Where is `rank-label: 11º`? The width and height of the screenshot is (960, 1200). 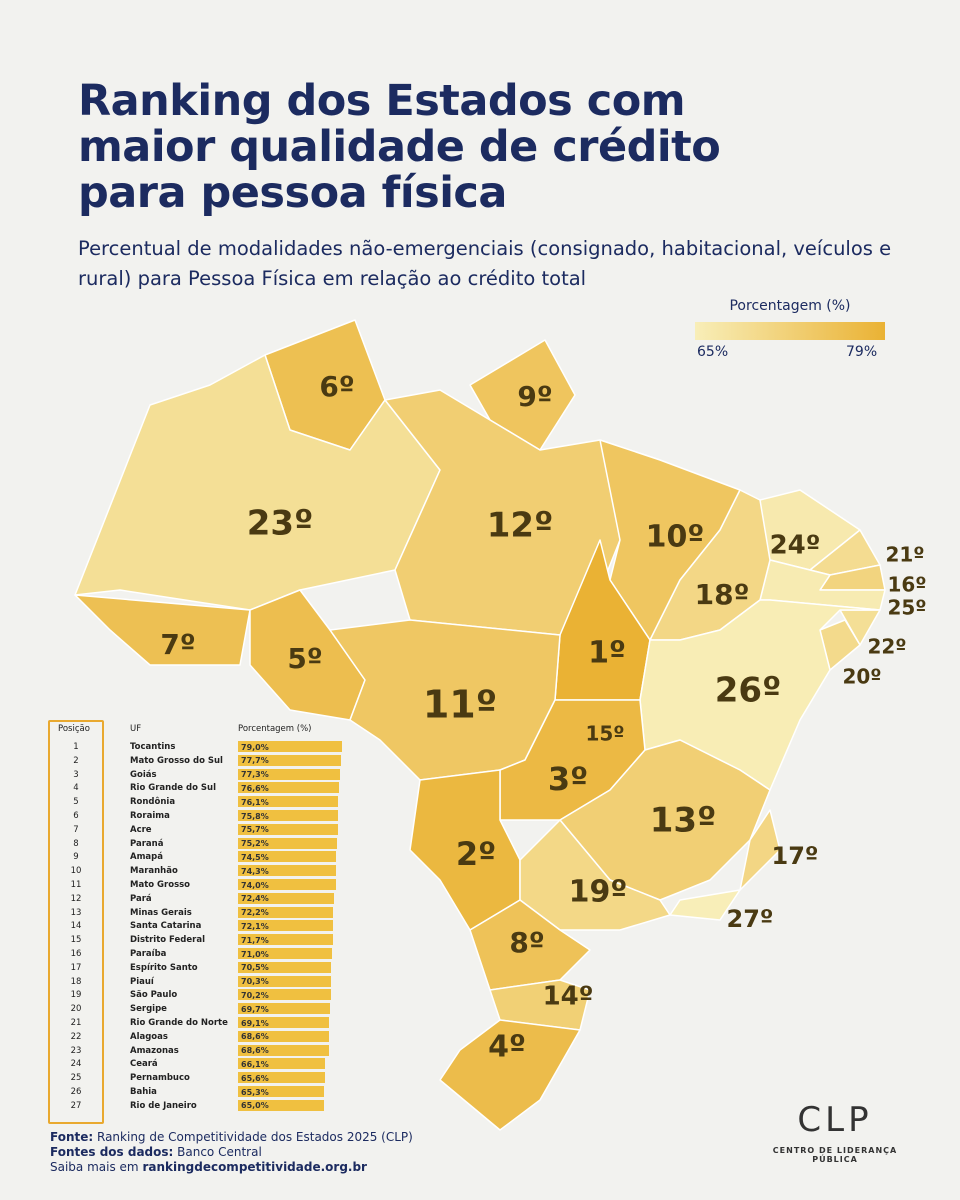 rank-label: 11º is located at coordinates (460, 705).